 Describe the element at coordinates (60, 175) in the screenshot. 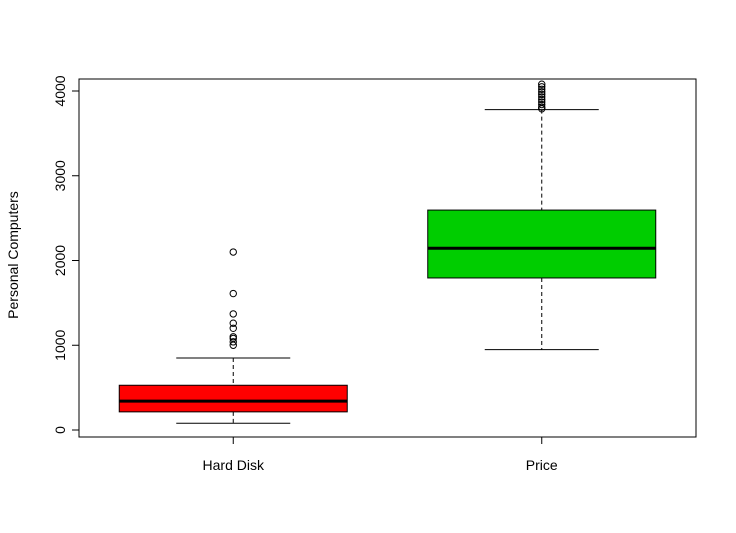

I see `y-tick-label: 3000` at that location.